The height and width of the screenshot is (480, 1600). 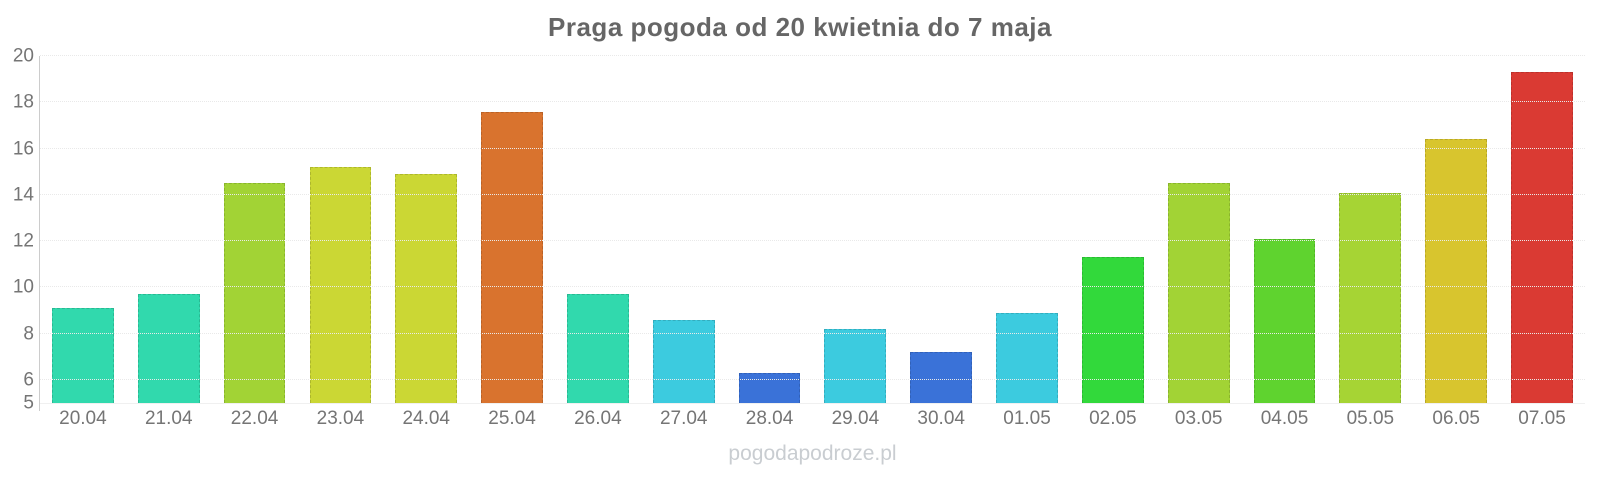 I want to click on bar-slot-21.04, so click(x=169, y=229).